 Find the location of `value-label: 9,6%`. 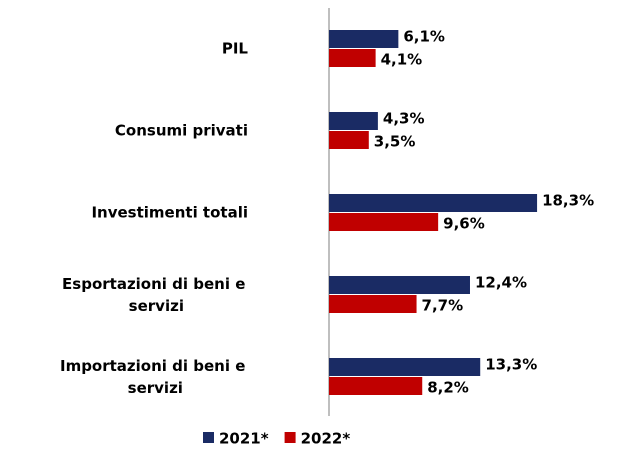

value-label: 9,6% is located at coordinates (464, 224).